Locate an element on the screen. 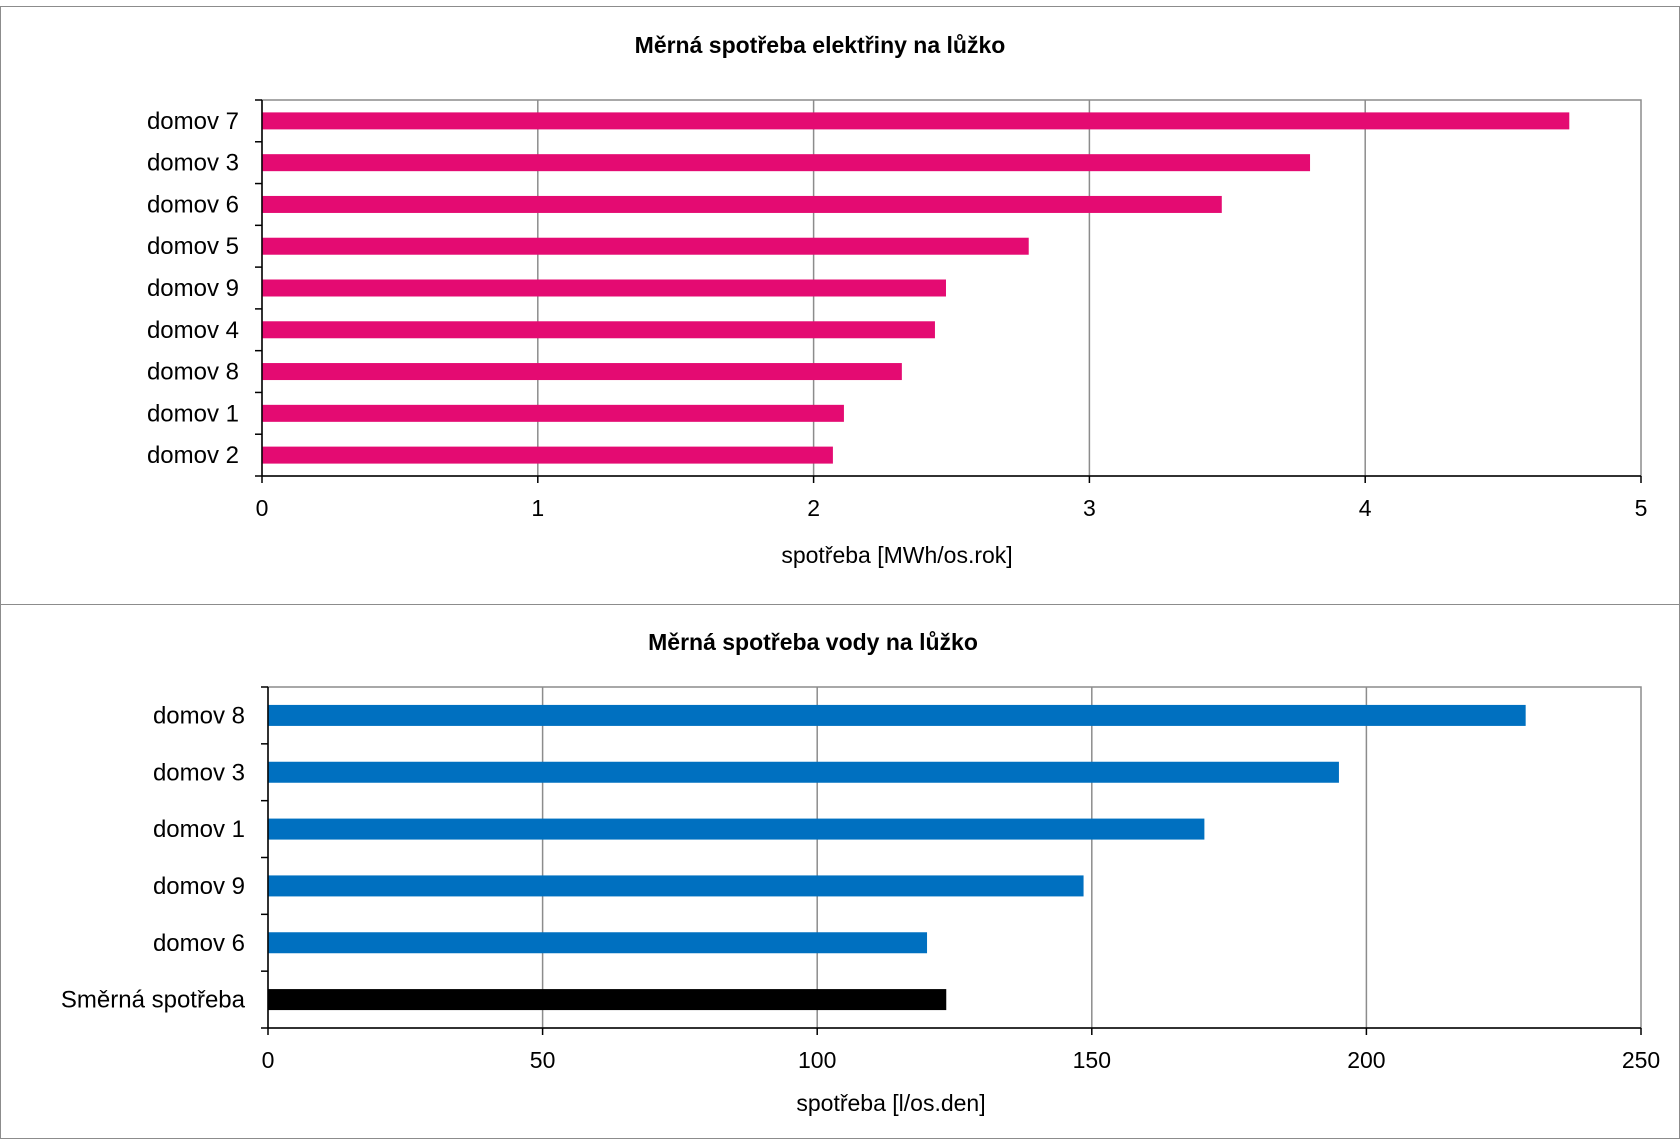 The image size is (1680, 1139). x-tick-label: 3 is located at coordinates (1089, 508).